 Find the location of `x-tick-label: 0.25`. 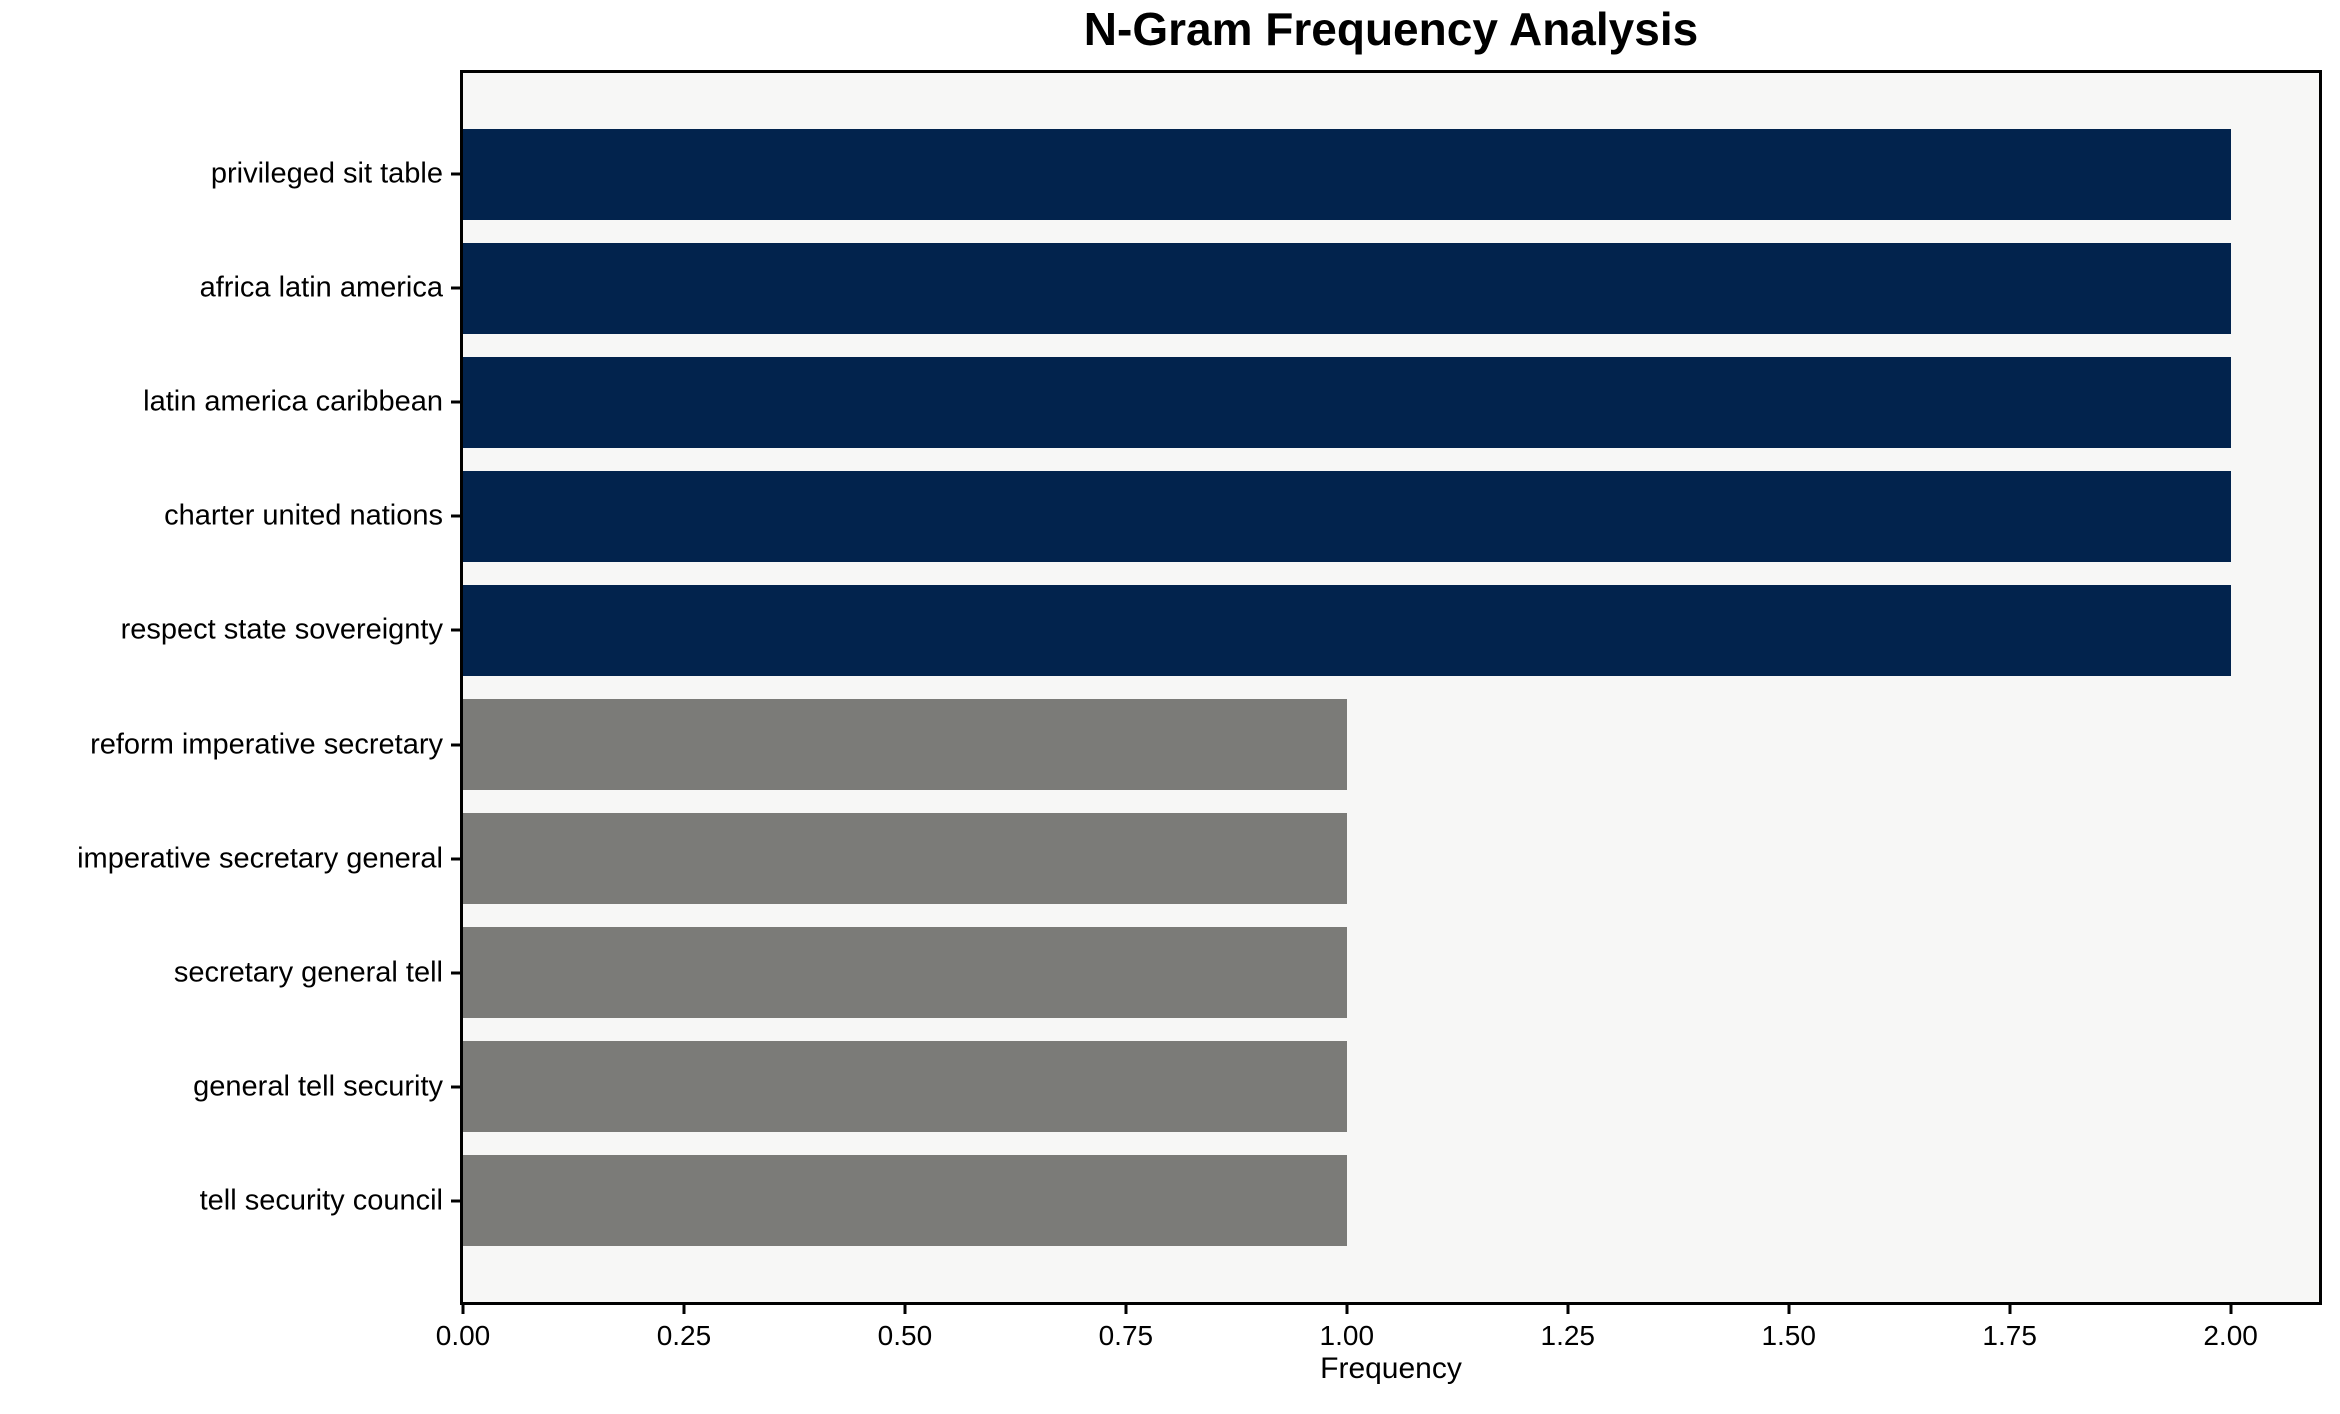

x-tick-label: 0.25 is located at coordinates (684, 1335).